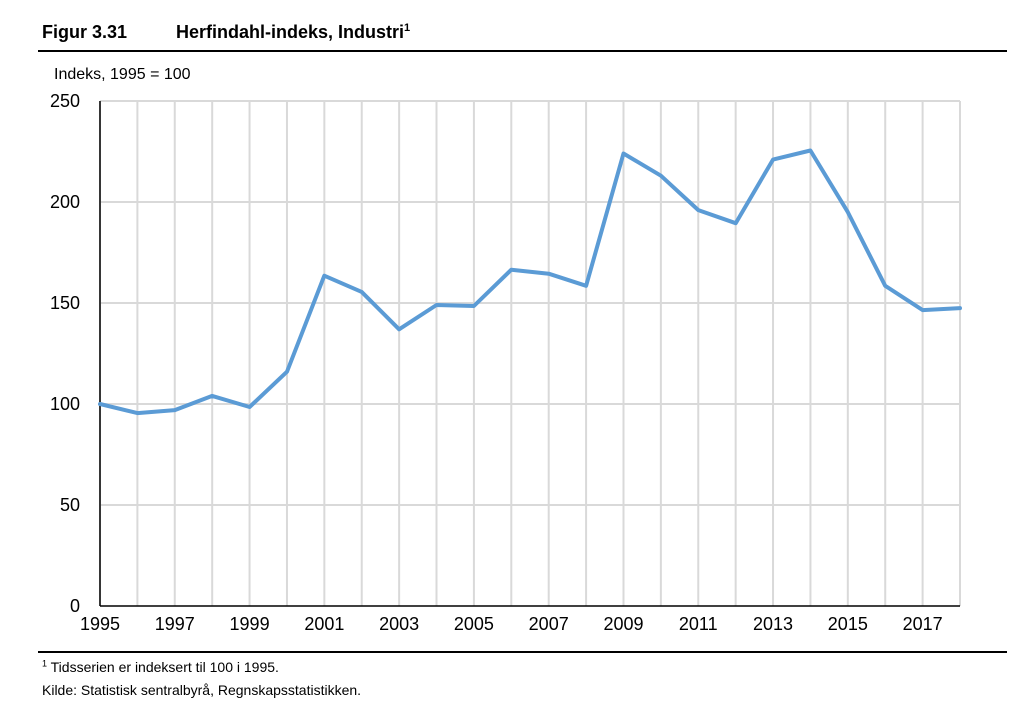  What do you see at coordinates (100, 624) in the screenshot?
I see `x-tick-label: 1995` at bounding box center [100, 624].